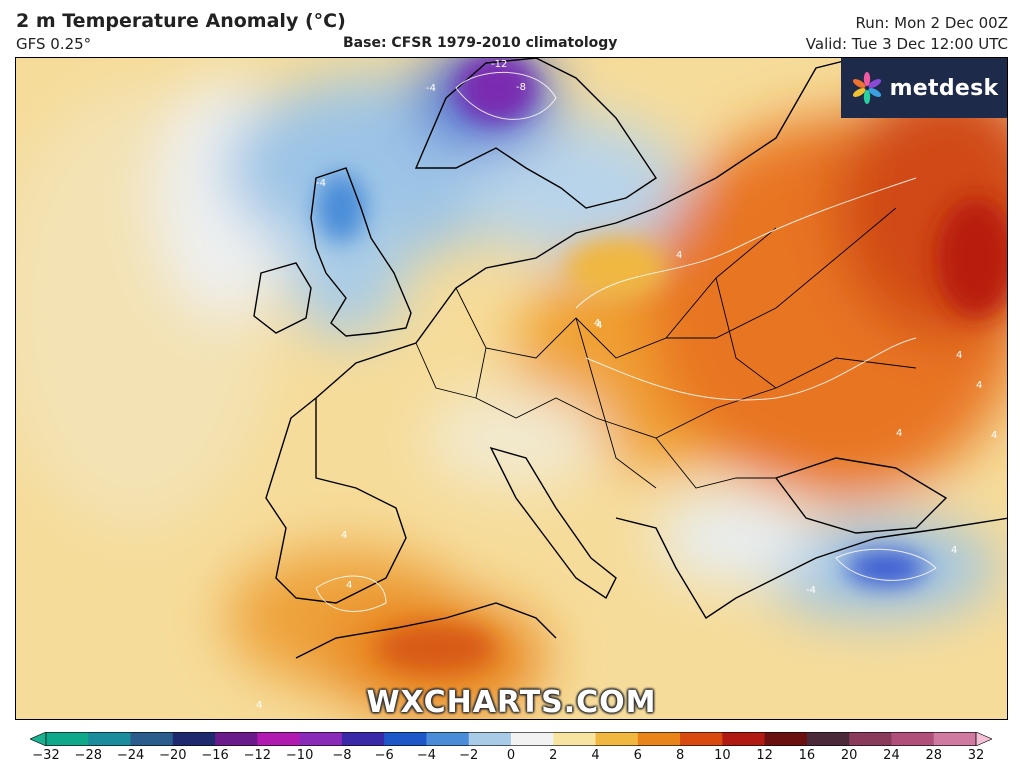 Image resolution: width=1024 pixels, height=784 pixels. What do you see at coordinates (976, 755) in the screenshot?
I see `scale-tick-label: 32` at bounding box center [976, 755].